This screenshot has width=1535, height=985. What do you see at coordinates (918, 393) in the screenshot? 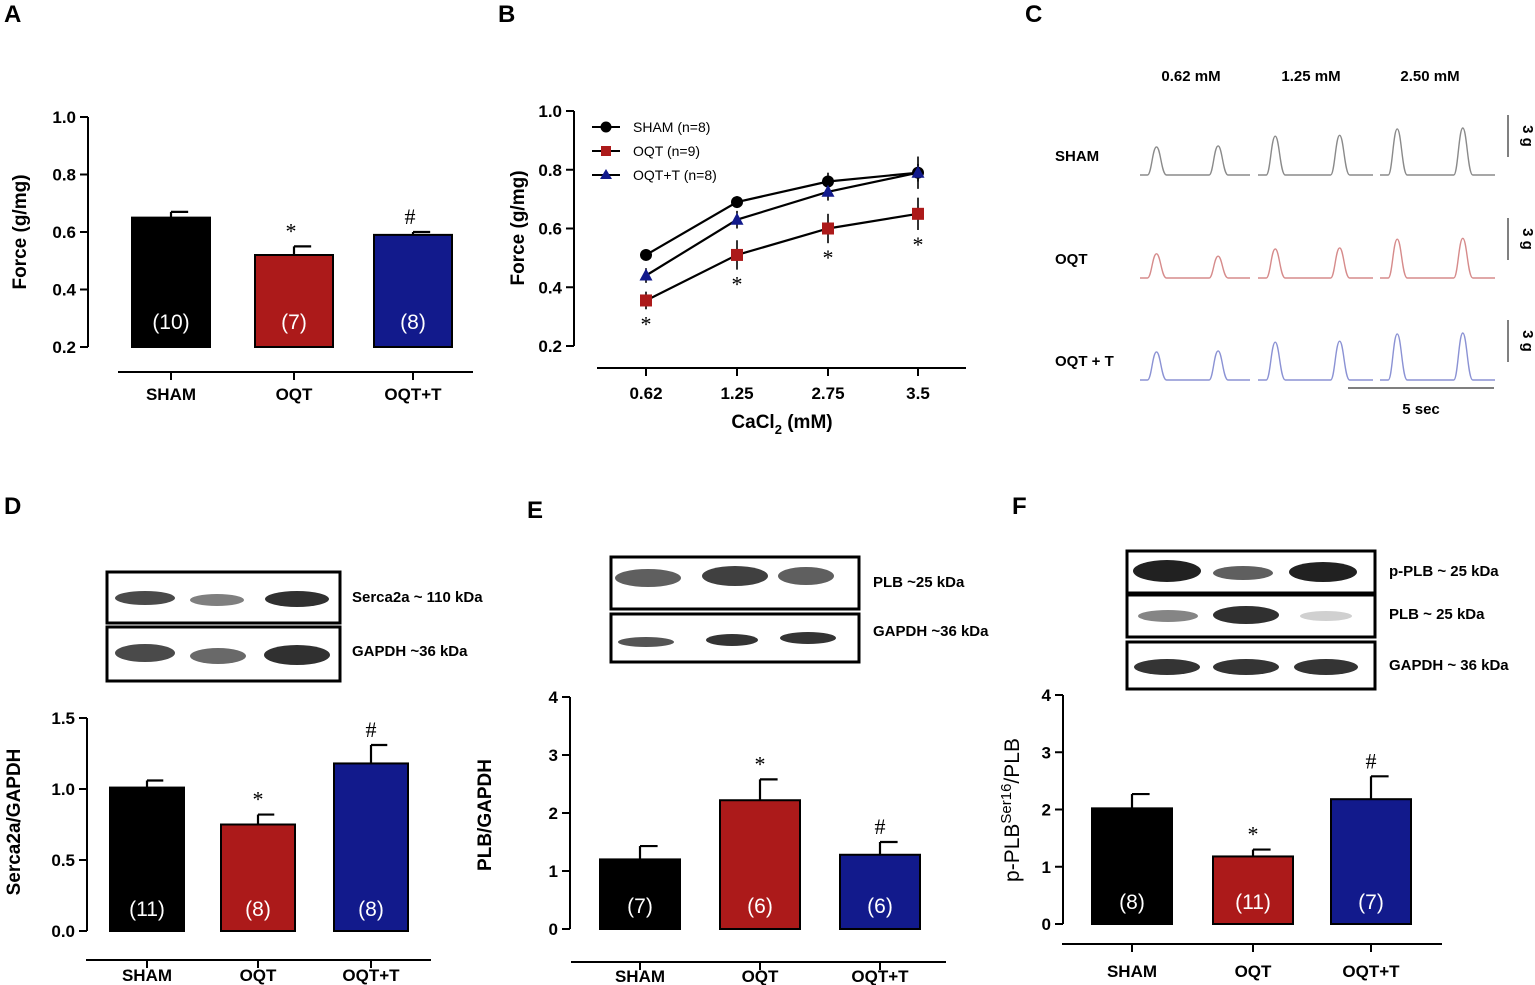
I see `x-tick-label: 3.5` at bounding box center [918, 393].